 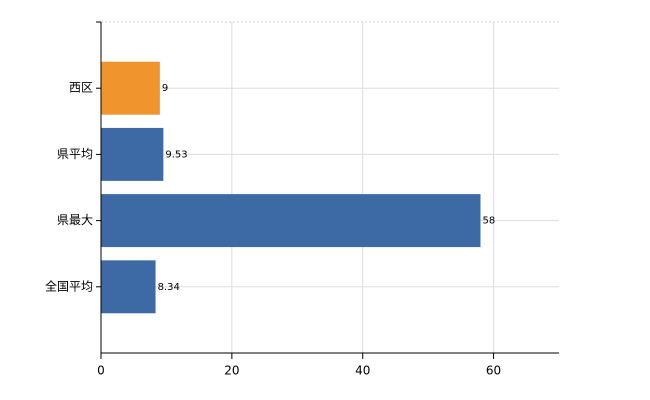 What do you see at coordinates (362, 371) in the screenshot?
I see `x-tick-label: 40` at bounding box center [362, 371].